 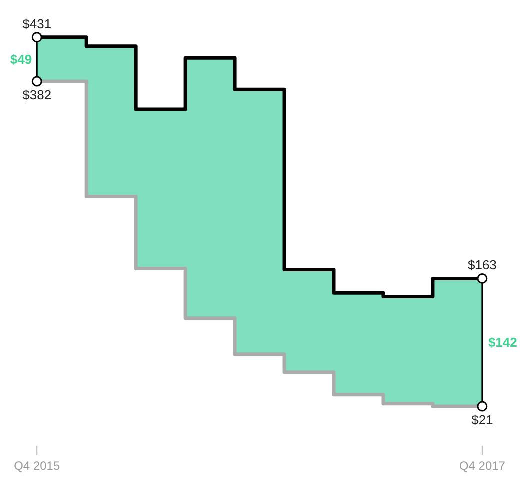 What do you see at coordinates (37, 24) in the screenshot?
I see `data-label: $431` at bounding box center [37, 24].